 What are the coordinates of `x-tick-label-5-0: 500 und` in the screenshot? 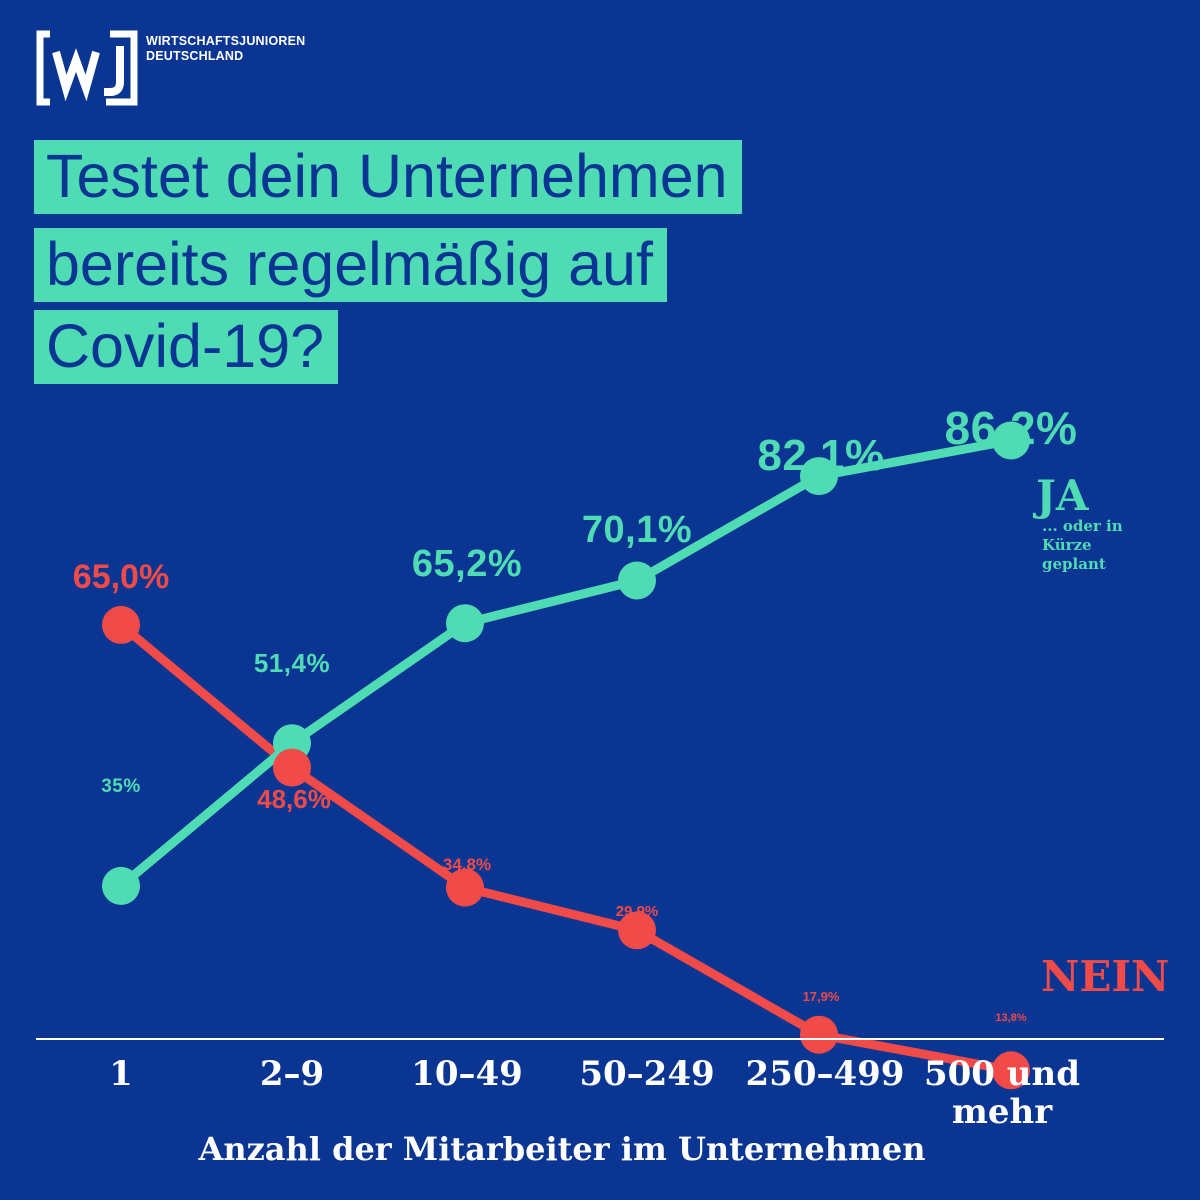 It's located at (1002, 1074).